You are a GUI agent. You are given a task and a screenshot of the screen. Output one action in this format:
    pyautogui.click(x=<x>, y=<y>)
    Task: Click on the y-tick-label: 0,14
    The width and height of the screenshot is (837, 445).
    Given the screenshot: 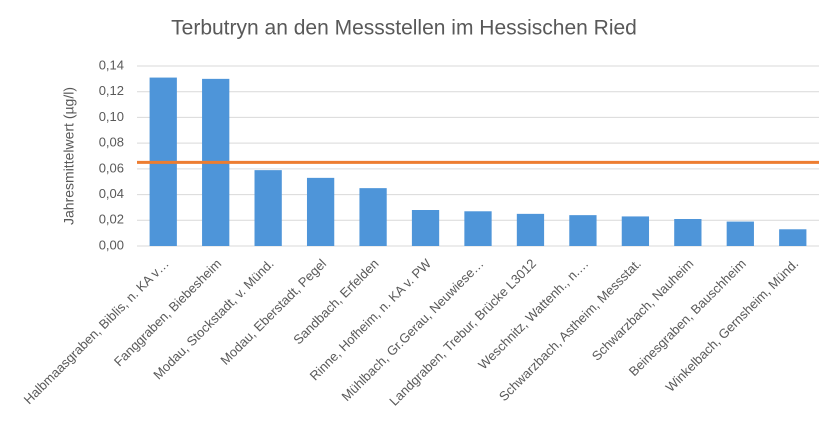 What is the action you would take?
    pyautogui.click(x=111, y=64)
    